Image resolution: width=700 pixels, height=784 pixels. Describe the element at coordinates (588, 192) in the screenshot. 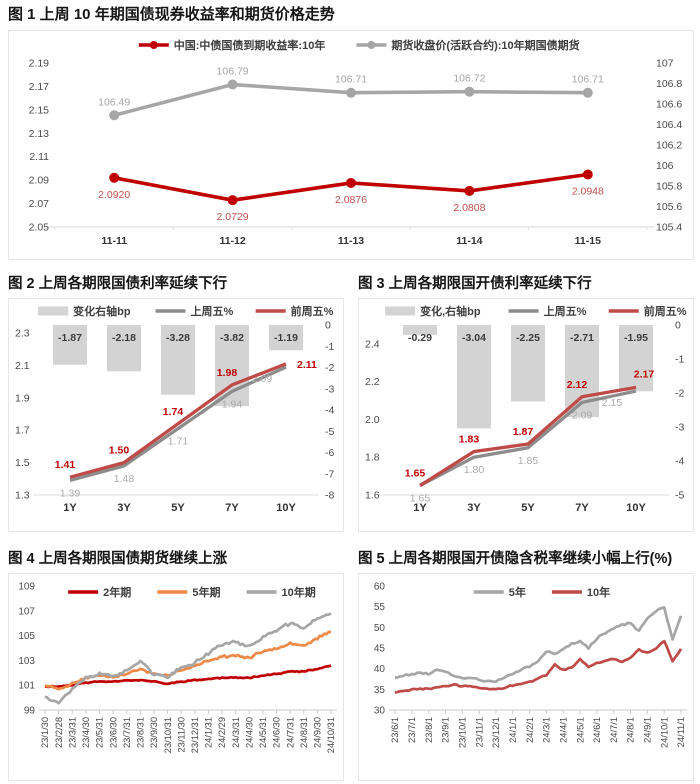

I see `svg-text: 2.0948` at that location.